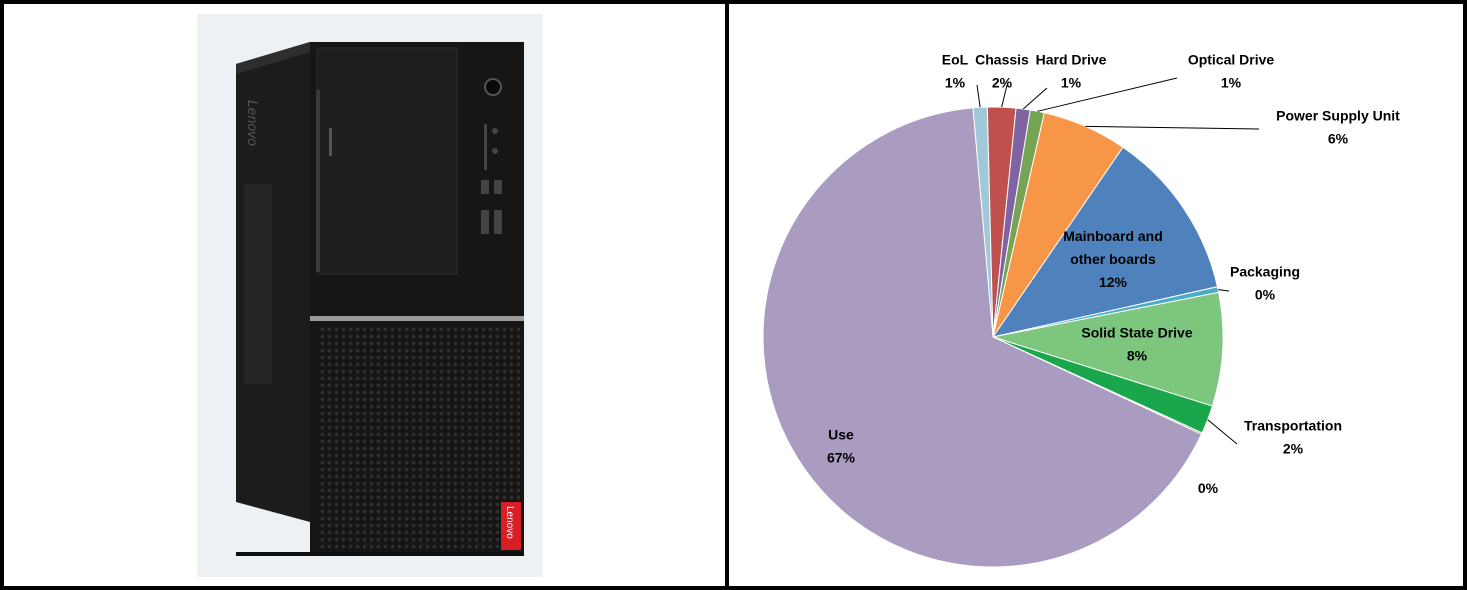 Image resolution: width=1467 pixels, height=590 pixels. I want to click on slice-label: Mainboard and other boards 12%, so click(1113, 259).